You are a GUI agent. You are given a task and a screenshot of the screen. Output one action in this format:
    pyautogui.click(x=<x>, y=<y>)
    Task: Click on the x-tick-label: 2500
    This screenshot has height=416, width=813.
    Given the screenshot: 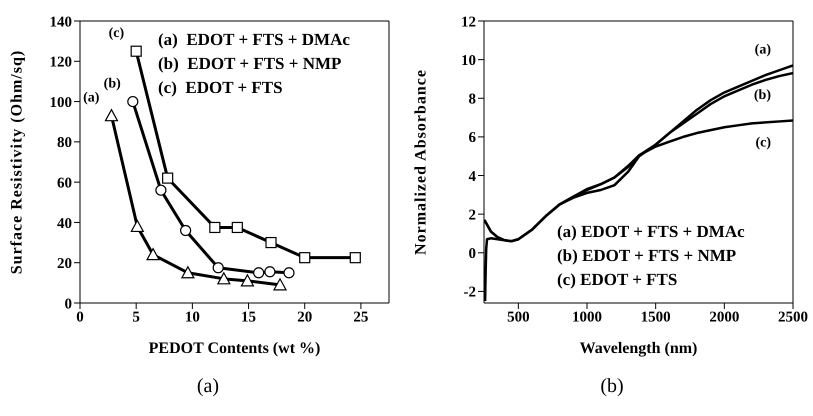 What is the action you would take?
    pyautogui.click(x=793, y=318)
    